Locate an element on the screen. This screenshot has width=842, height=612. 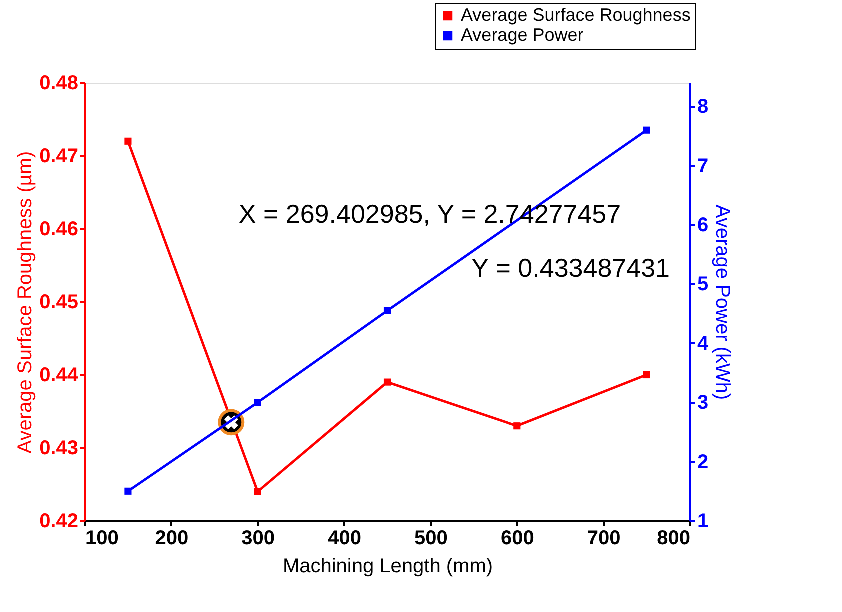
y-tick-label: 0.43 is located at coordinates (59, 449).